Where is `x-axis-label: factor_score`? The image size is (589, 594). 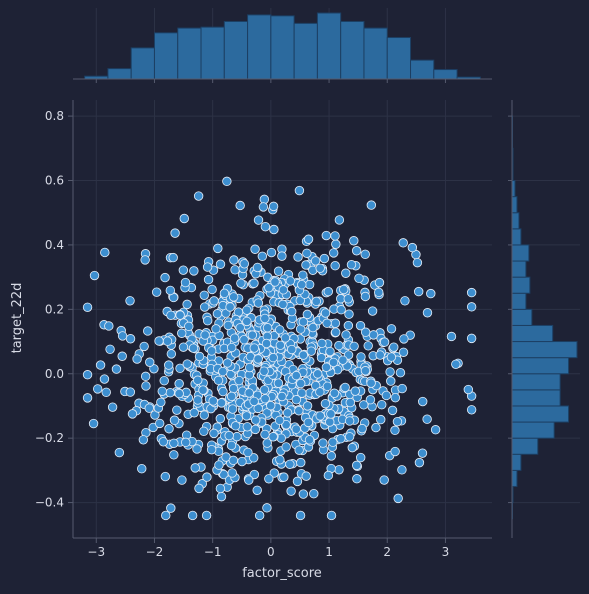 x-axis-label: factor_score is located at coordinates (282, 573).